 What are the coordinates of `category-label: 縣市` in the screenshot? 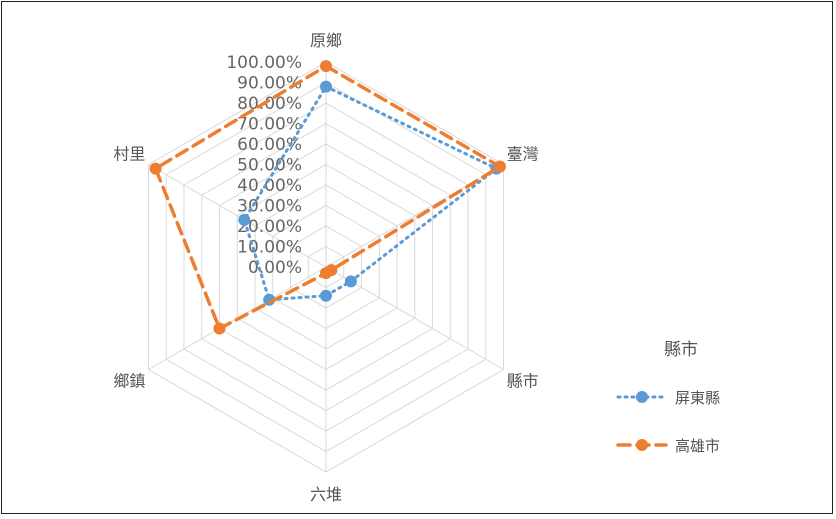 It's located at (523, 381).